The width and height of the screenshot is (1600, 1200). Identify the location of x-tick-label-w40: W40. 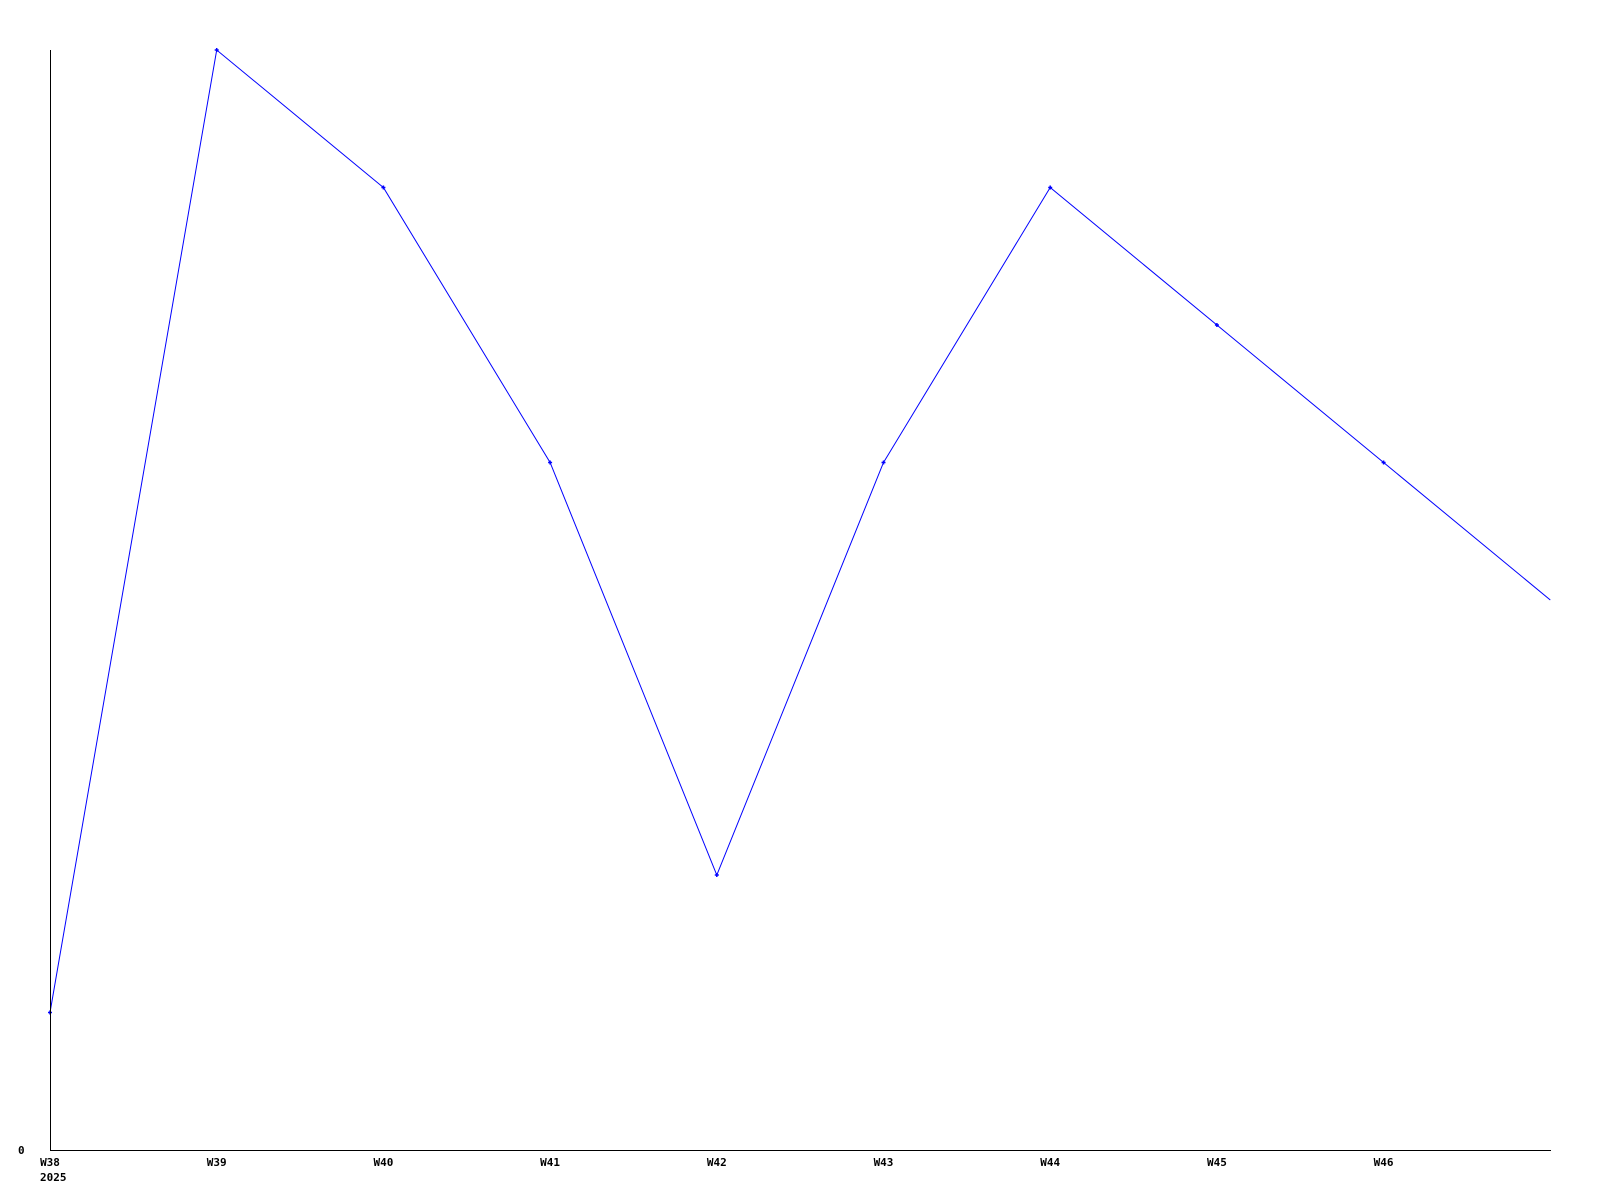
(383, 1162).